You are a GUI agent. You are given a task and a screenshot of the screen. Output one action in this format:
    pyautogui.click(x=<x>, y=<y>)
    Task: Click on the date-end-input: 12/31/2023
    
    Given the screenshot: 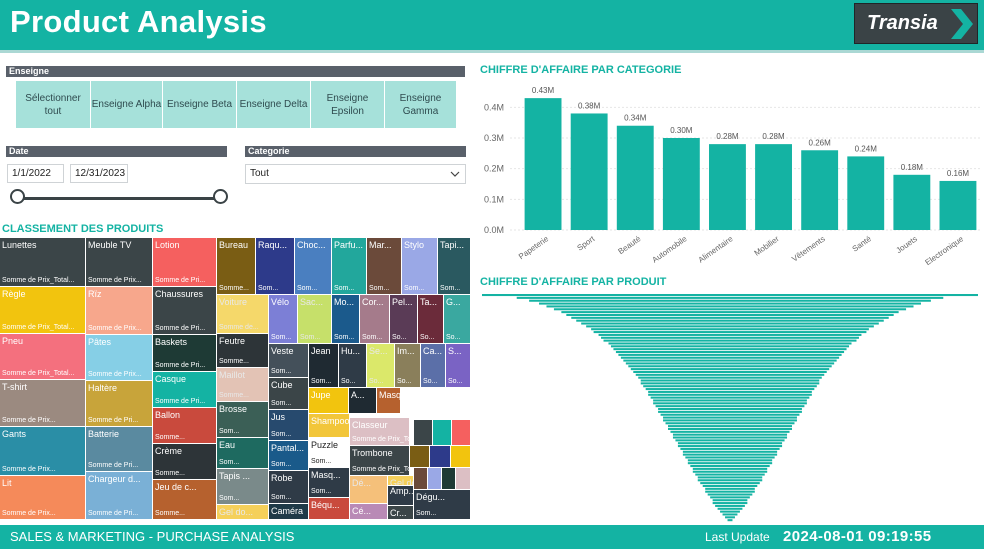 What is the action you would take?
    pyautogui.click(x=99, y=173)
    